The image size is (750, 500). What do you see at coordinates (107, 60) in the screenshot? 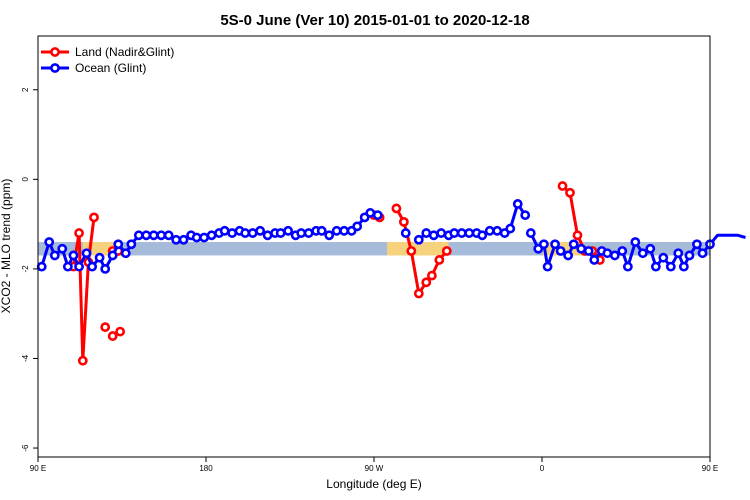
I see `legend: Land (Nadir&Glint) Ocean (Glint)` at bounding box center [107, 60].